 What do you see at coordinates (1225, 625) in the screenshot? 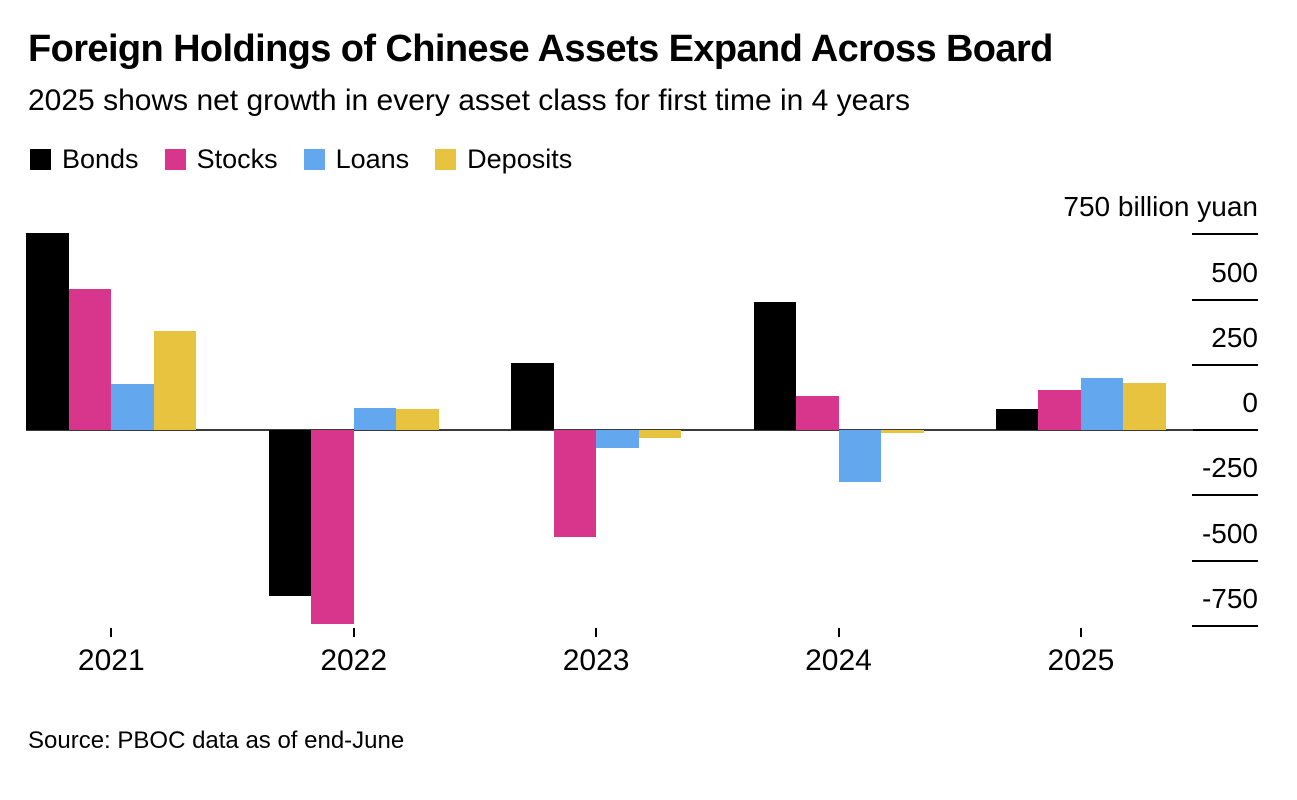
I see `y-tick-line--750` at bounding box center [1225, 625].